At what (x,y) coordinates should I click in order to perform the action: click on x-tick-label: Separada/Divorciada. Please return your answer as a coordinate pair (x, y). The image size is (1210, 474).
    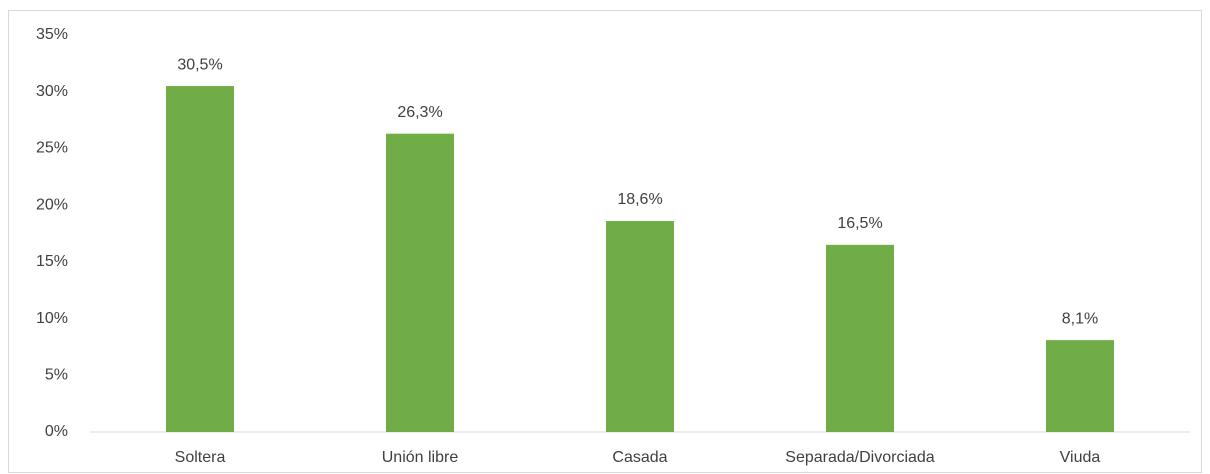
    Looking at the image, I should click on (860, 457).